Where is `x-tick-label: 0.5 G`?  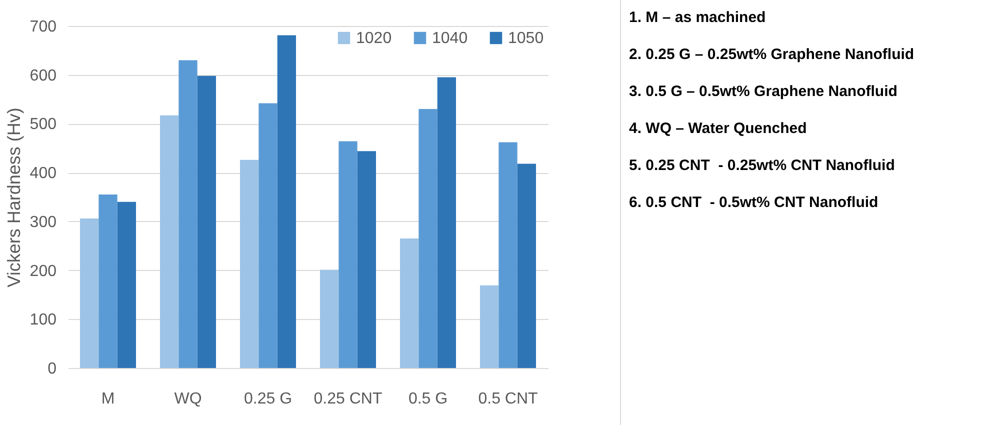
x-tick-label: 0.5 G is located at coordinates (428, 399).